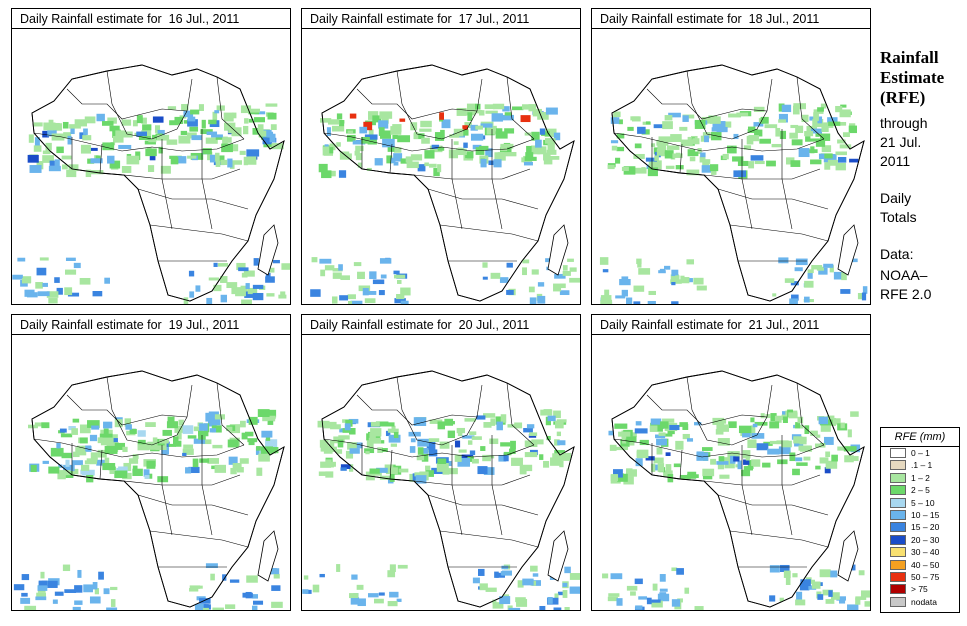  Describe the element at coordinates (920, 540) in the screenshot. I see `legend-item: 20 – 30` at that location.